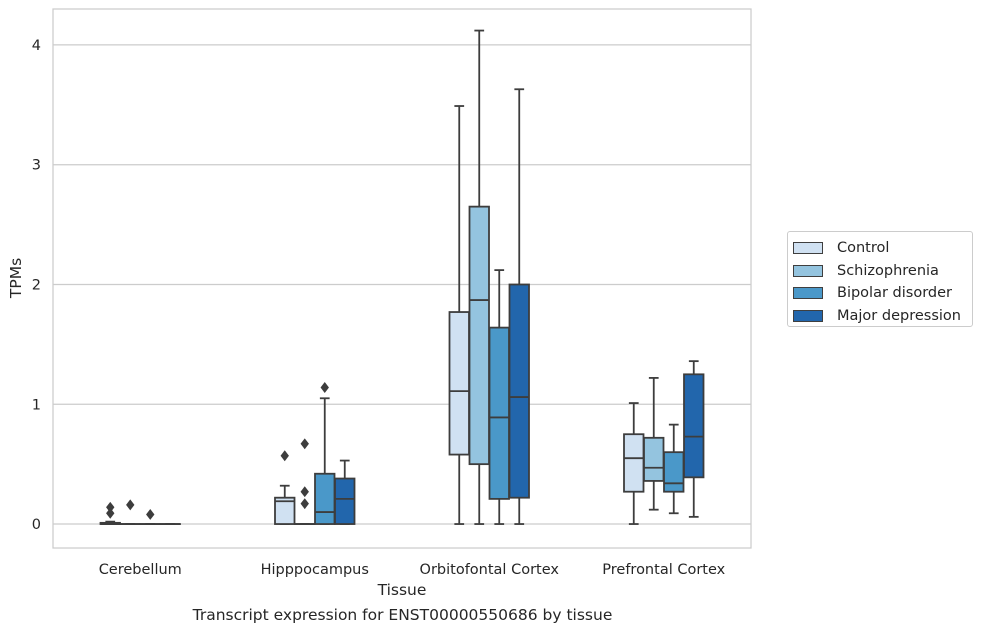 The height and width of the screenshot is (634, 983). I want to click on y-tick-label: 0, so click(36, 525).